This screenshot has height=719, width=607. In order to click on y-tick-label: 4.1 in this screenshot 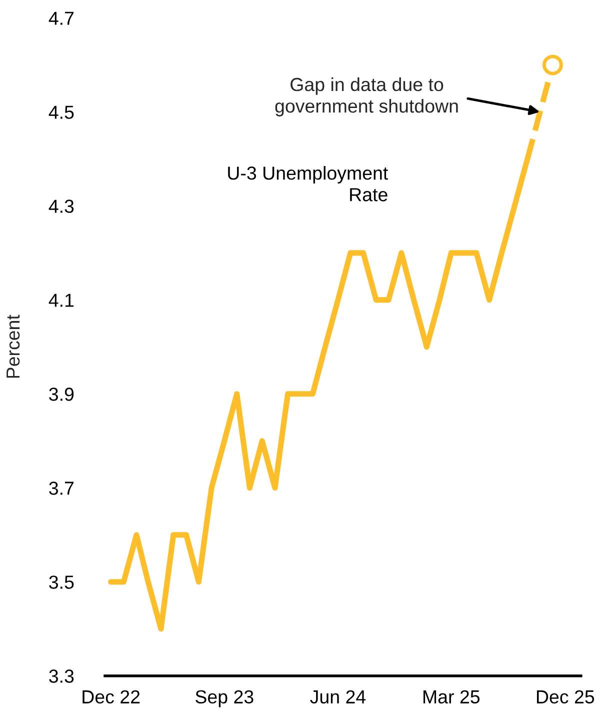, I will do `click(61, 300)`.